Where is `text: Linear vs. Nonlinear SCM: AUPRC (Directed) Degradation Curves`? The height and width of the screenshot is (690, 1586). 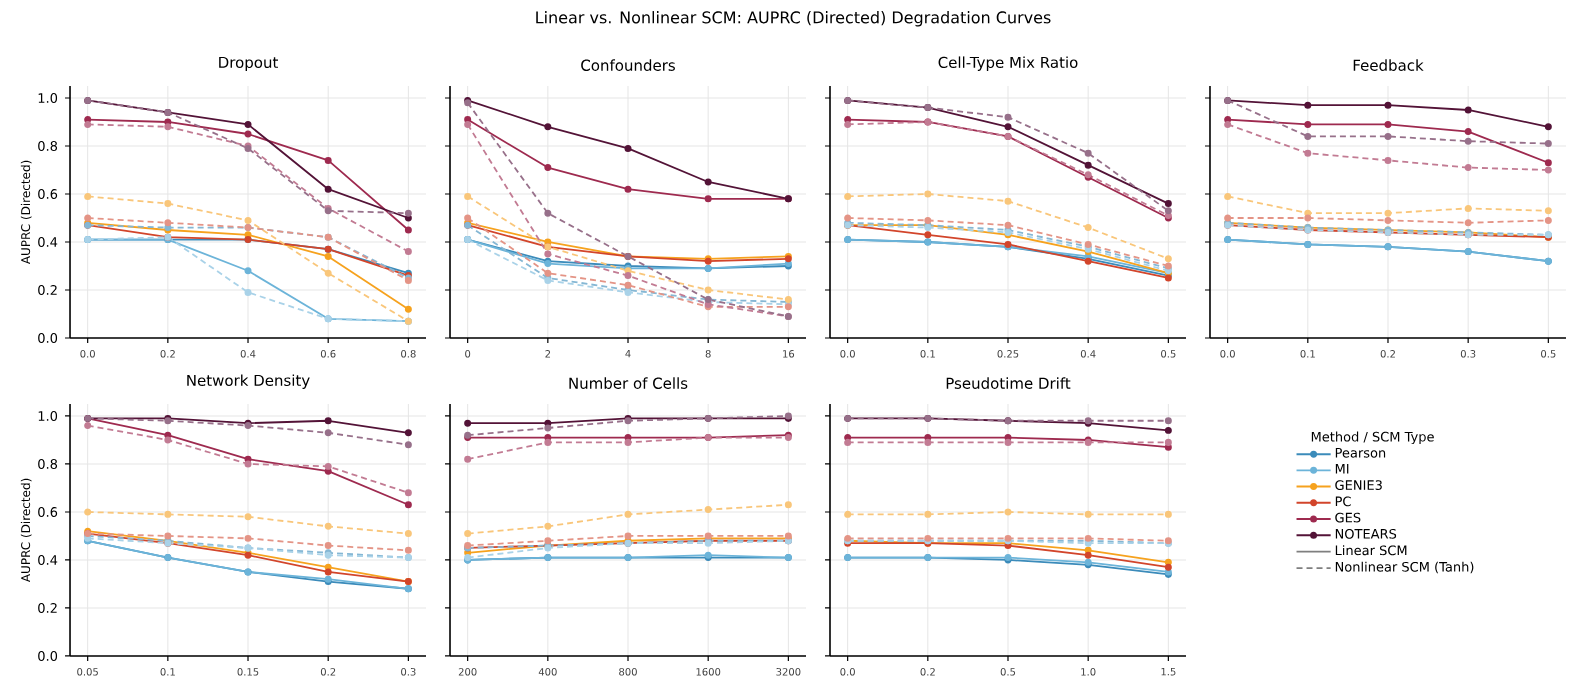
text: Linear vs. Nonlinear SCM: AUPRC (Directed) Degradation Curves is located at coordinates (793, 19).